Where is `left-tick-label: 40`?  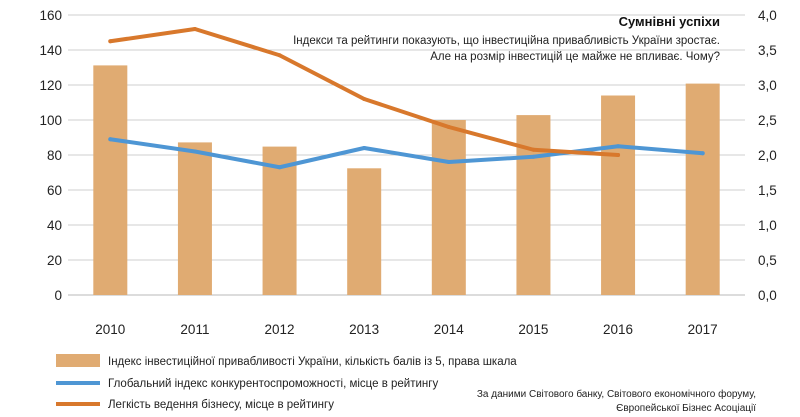
left-tick-label: 40 is located at coordinates (54, 225).